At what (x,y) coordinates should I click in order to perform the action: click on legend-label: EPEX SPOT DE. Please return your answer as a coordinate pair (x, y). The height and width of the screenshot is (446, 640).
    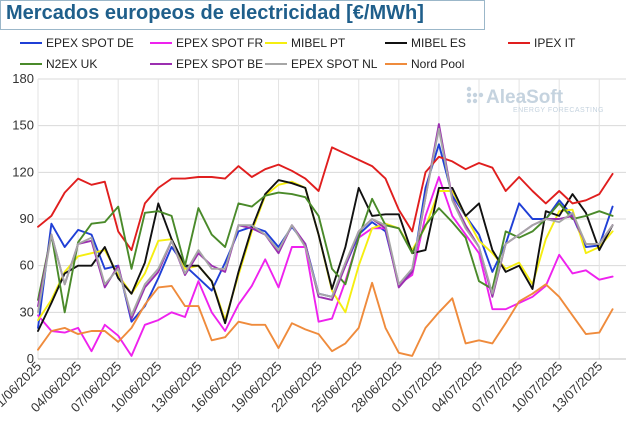
    Looking at the image, I should click on (90, 43).